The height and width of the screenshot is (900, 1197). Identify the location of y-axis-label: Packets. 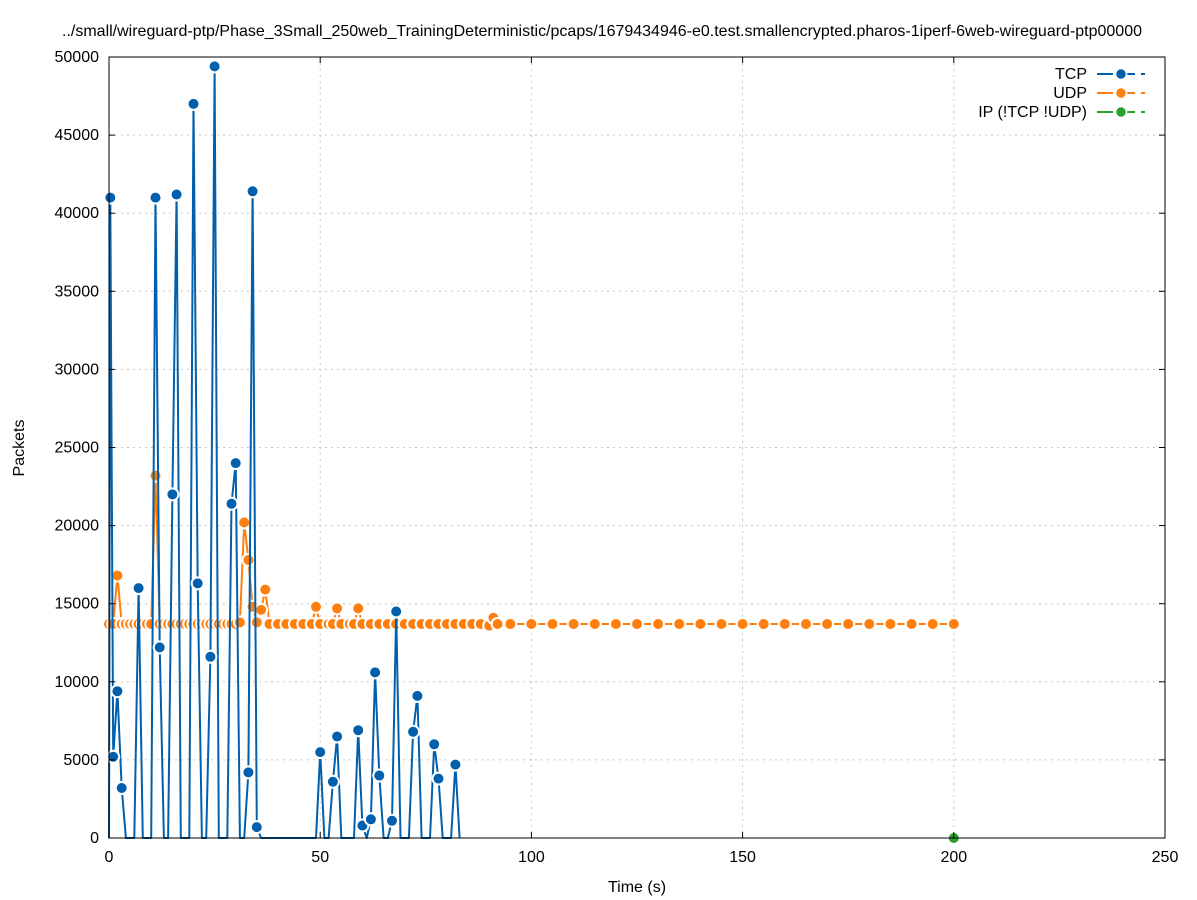
(19, 448).